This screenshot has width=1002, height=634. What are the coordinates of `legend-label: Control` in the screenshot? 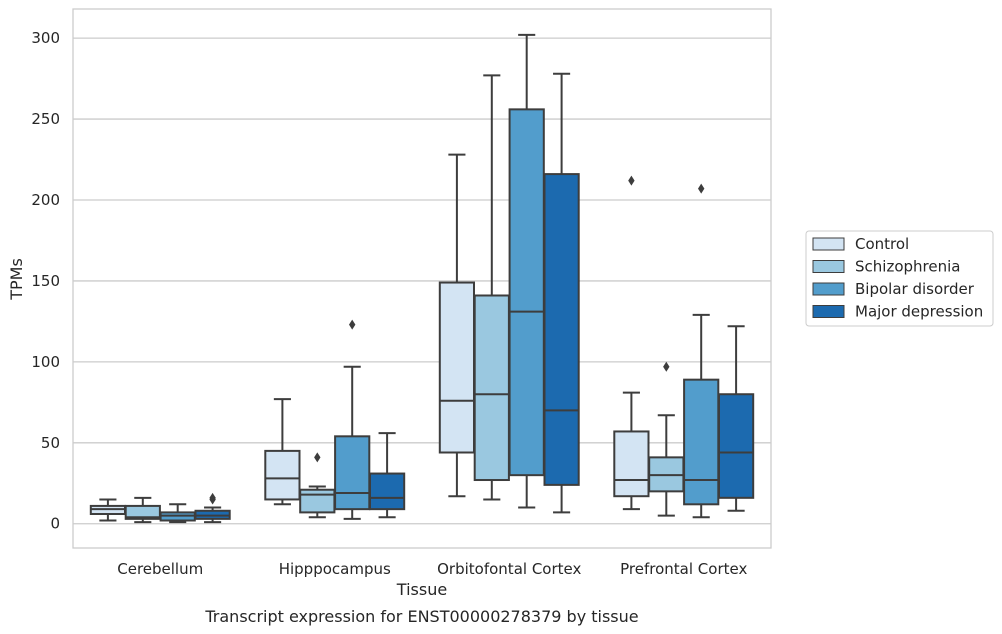 It's located at (882, 244).